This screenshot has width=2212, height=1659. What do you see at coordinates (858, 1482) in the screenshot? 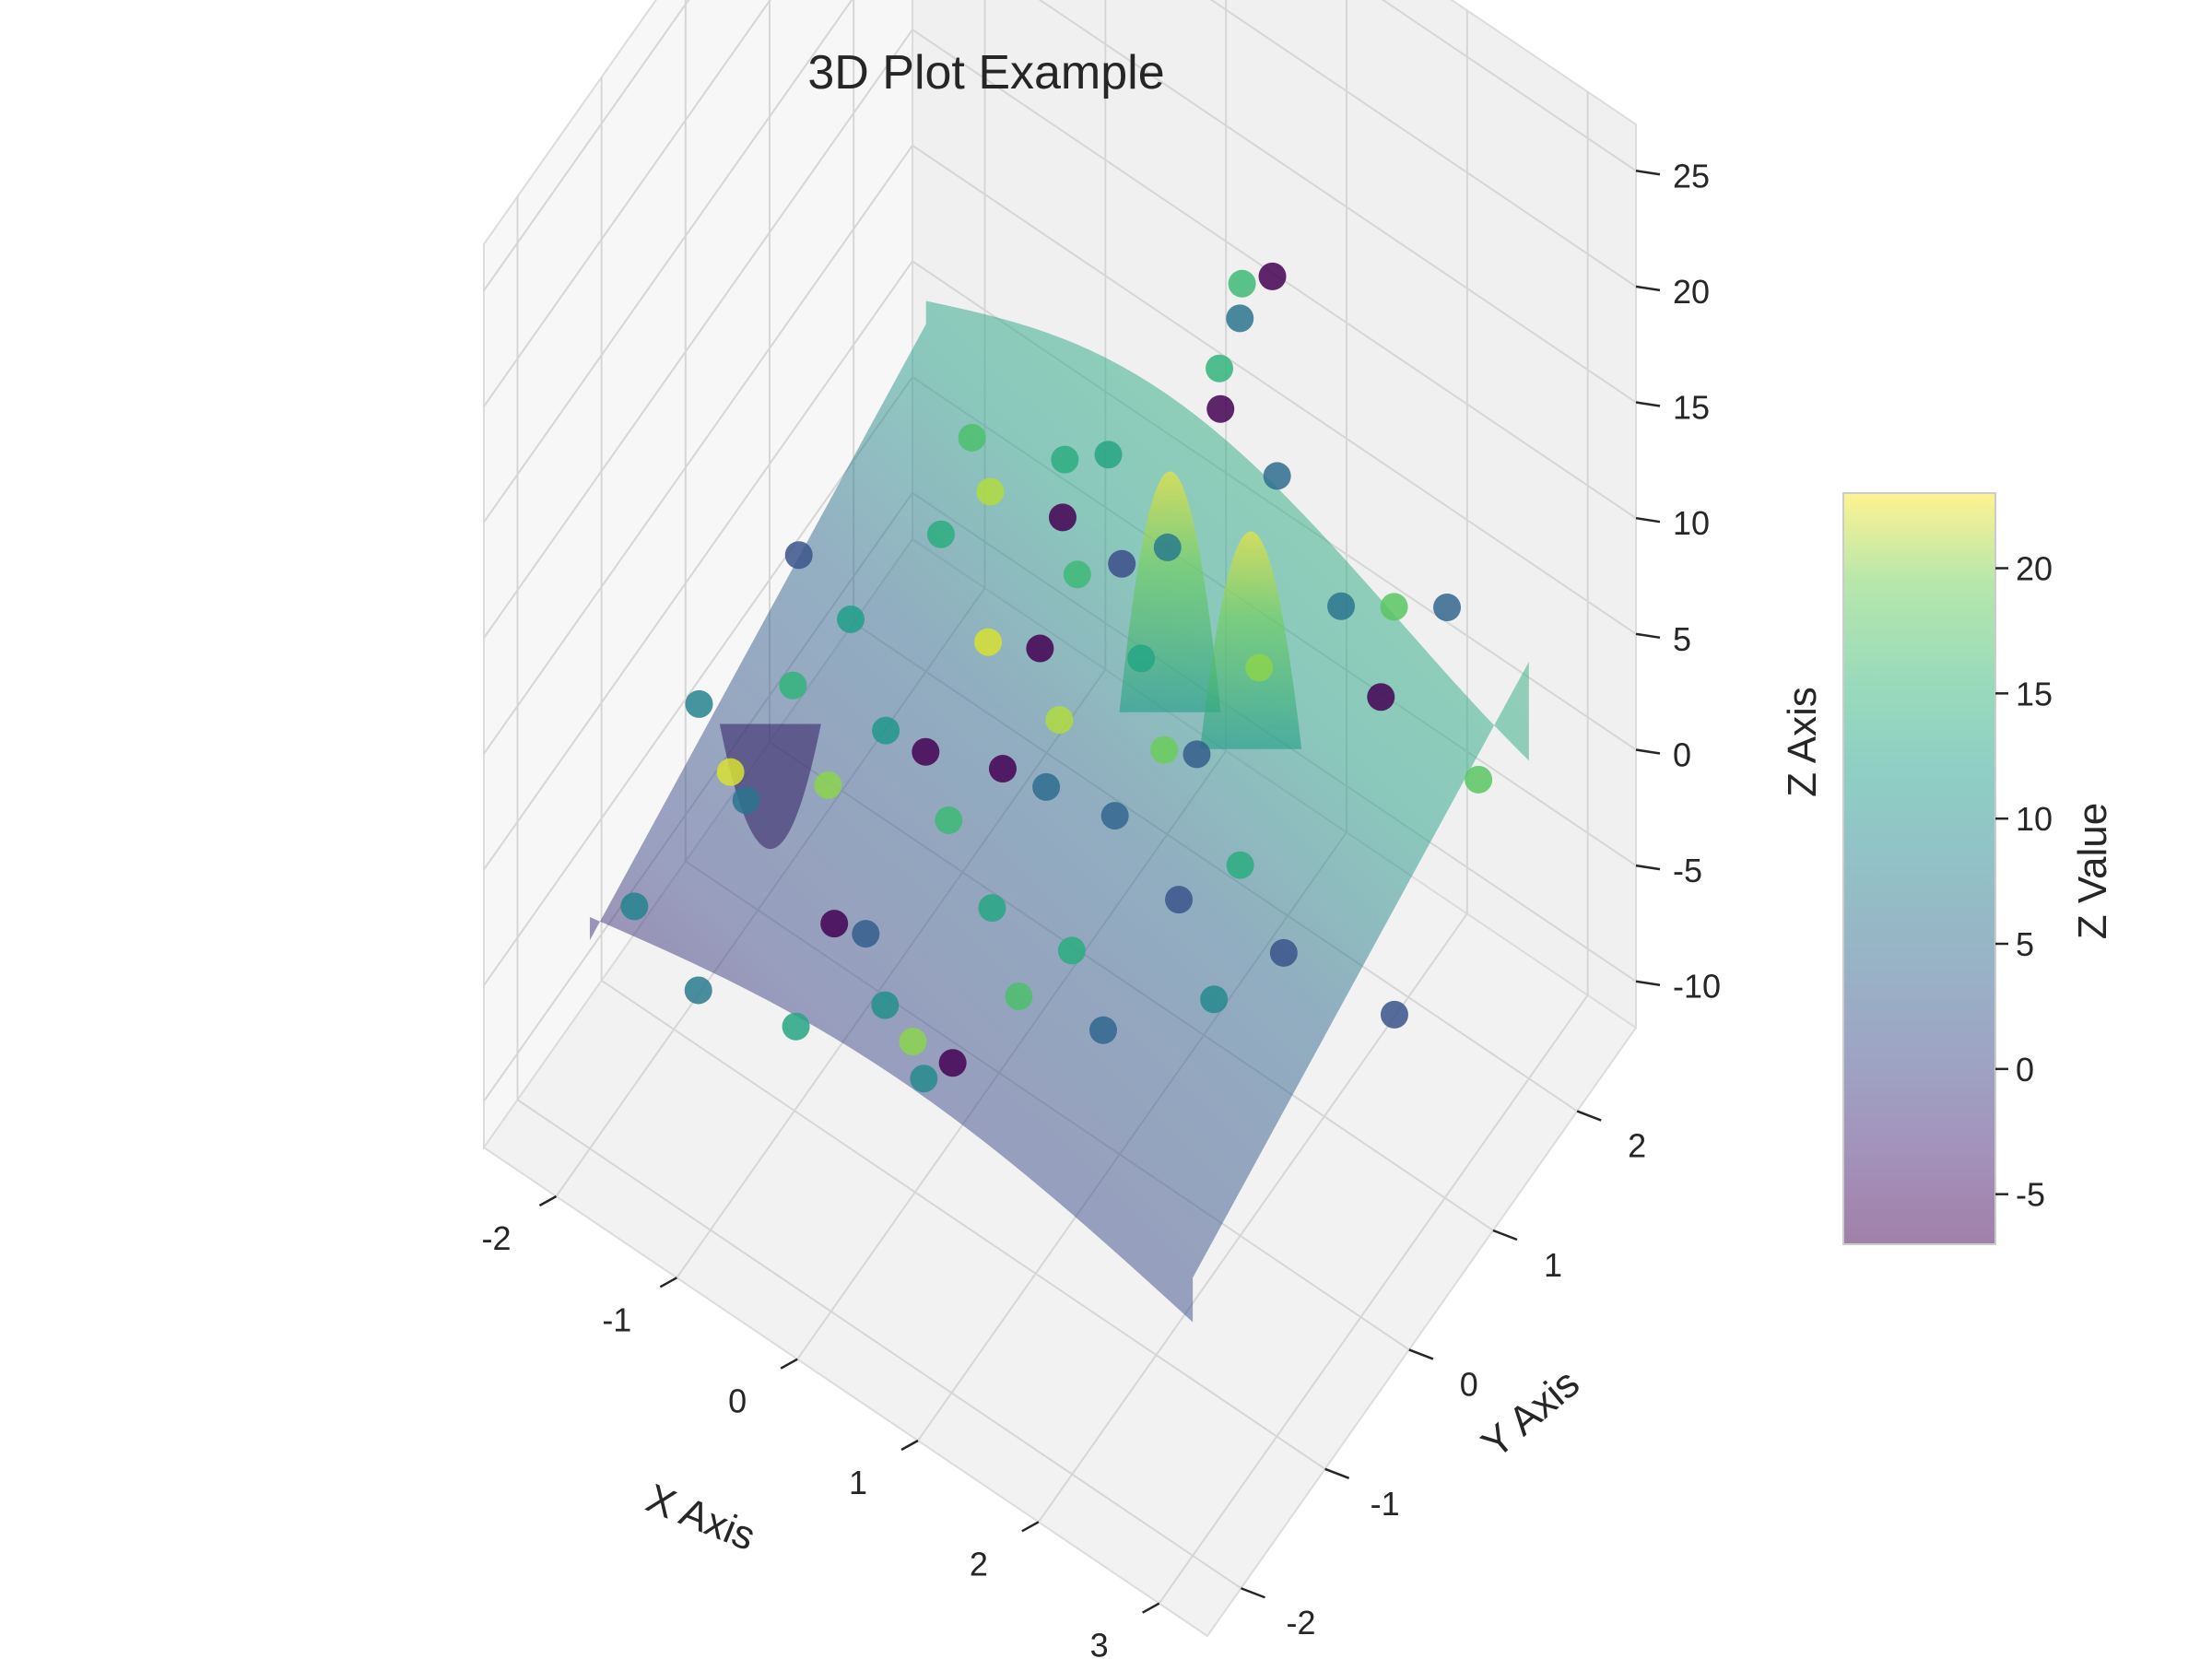
I see `x-tick-label: 1` at bounding box center [858, 1482].